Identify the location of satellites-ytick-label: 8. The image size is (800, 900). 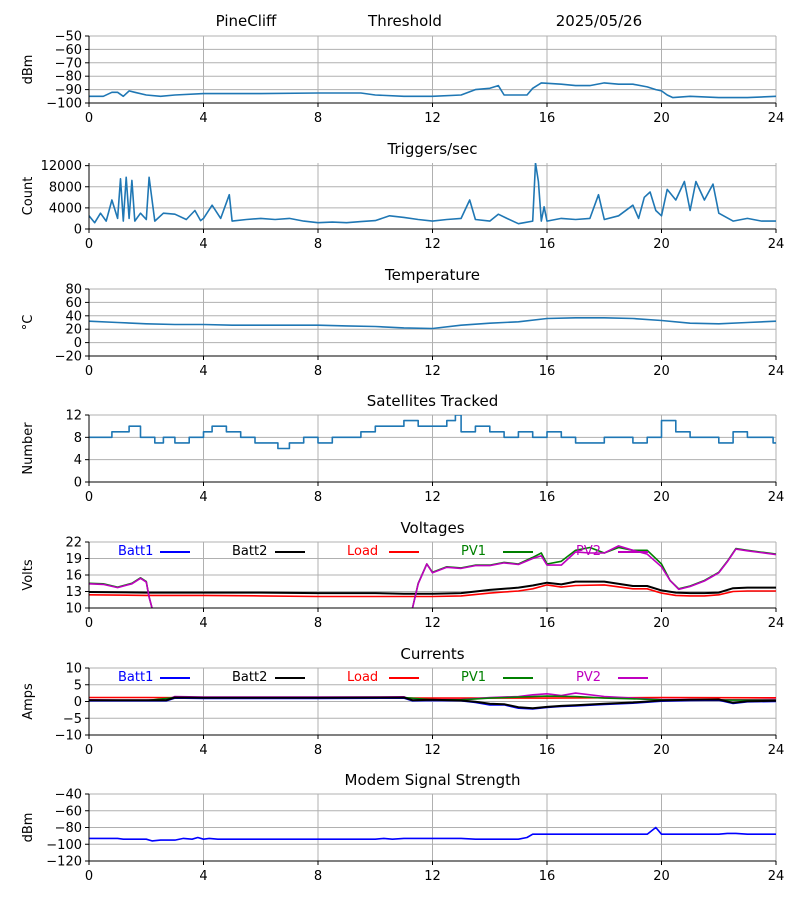
(78, 438).